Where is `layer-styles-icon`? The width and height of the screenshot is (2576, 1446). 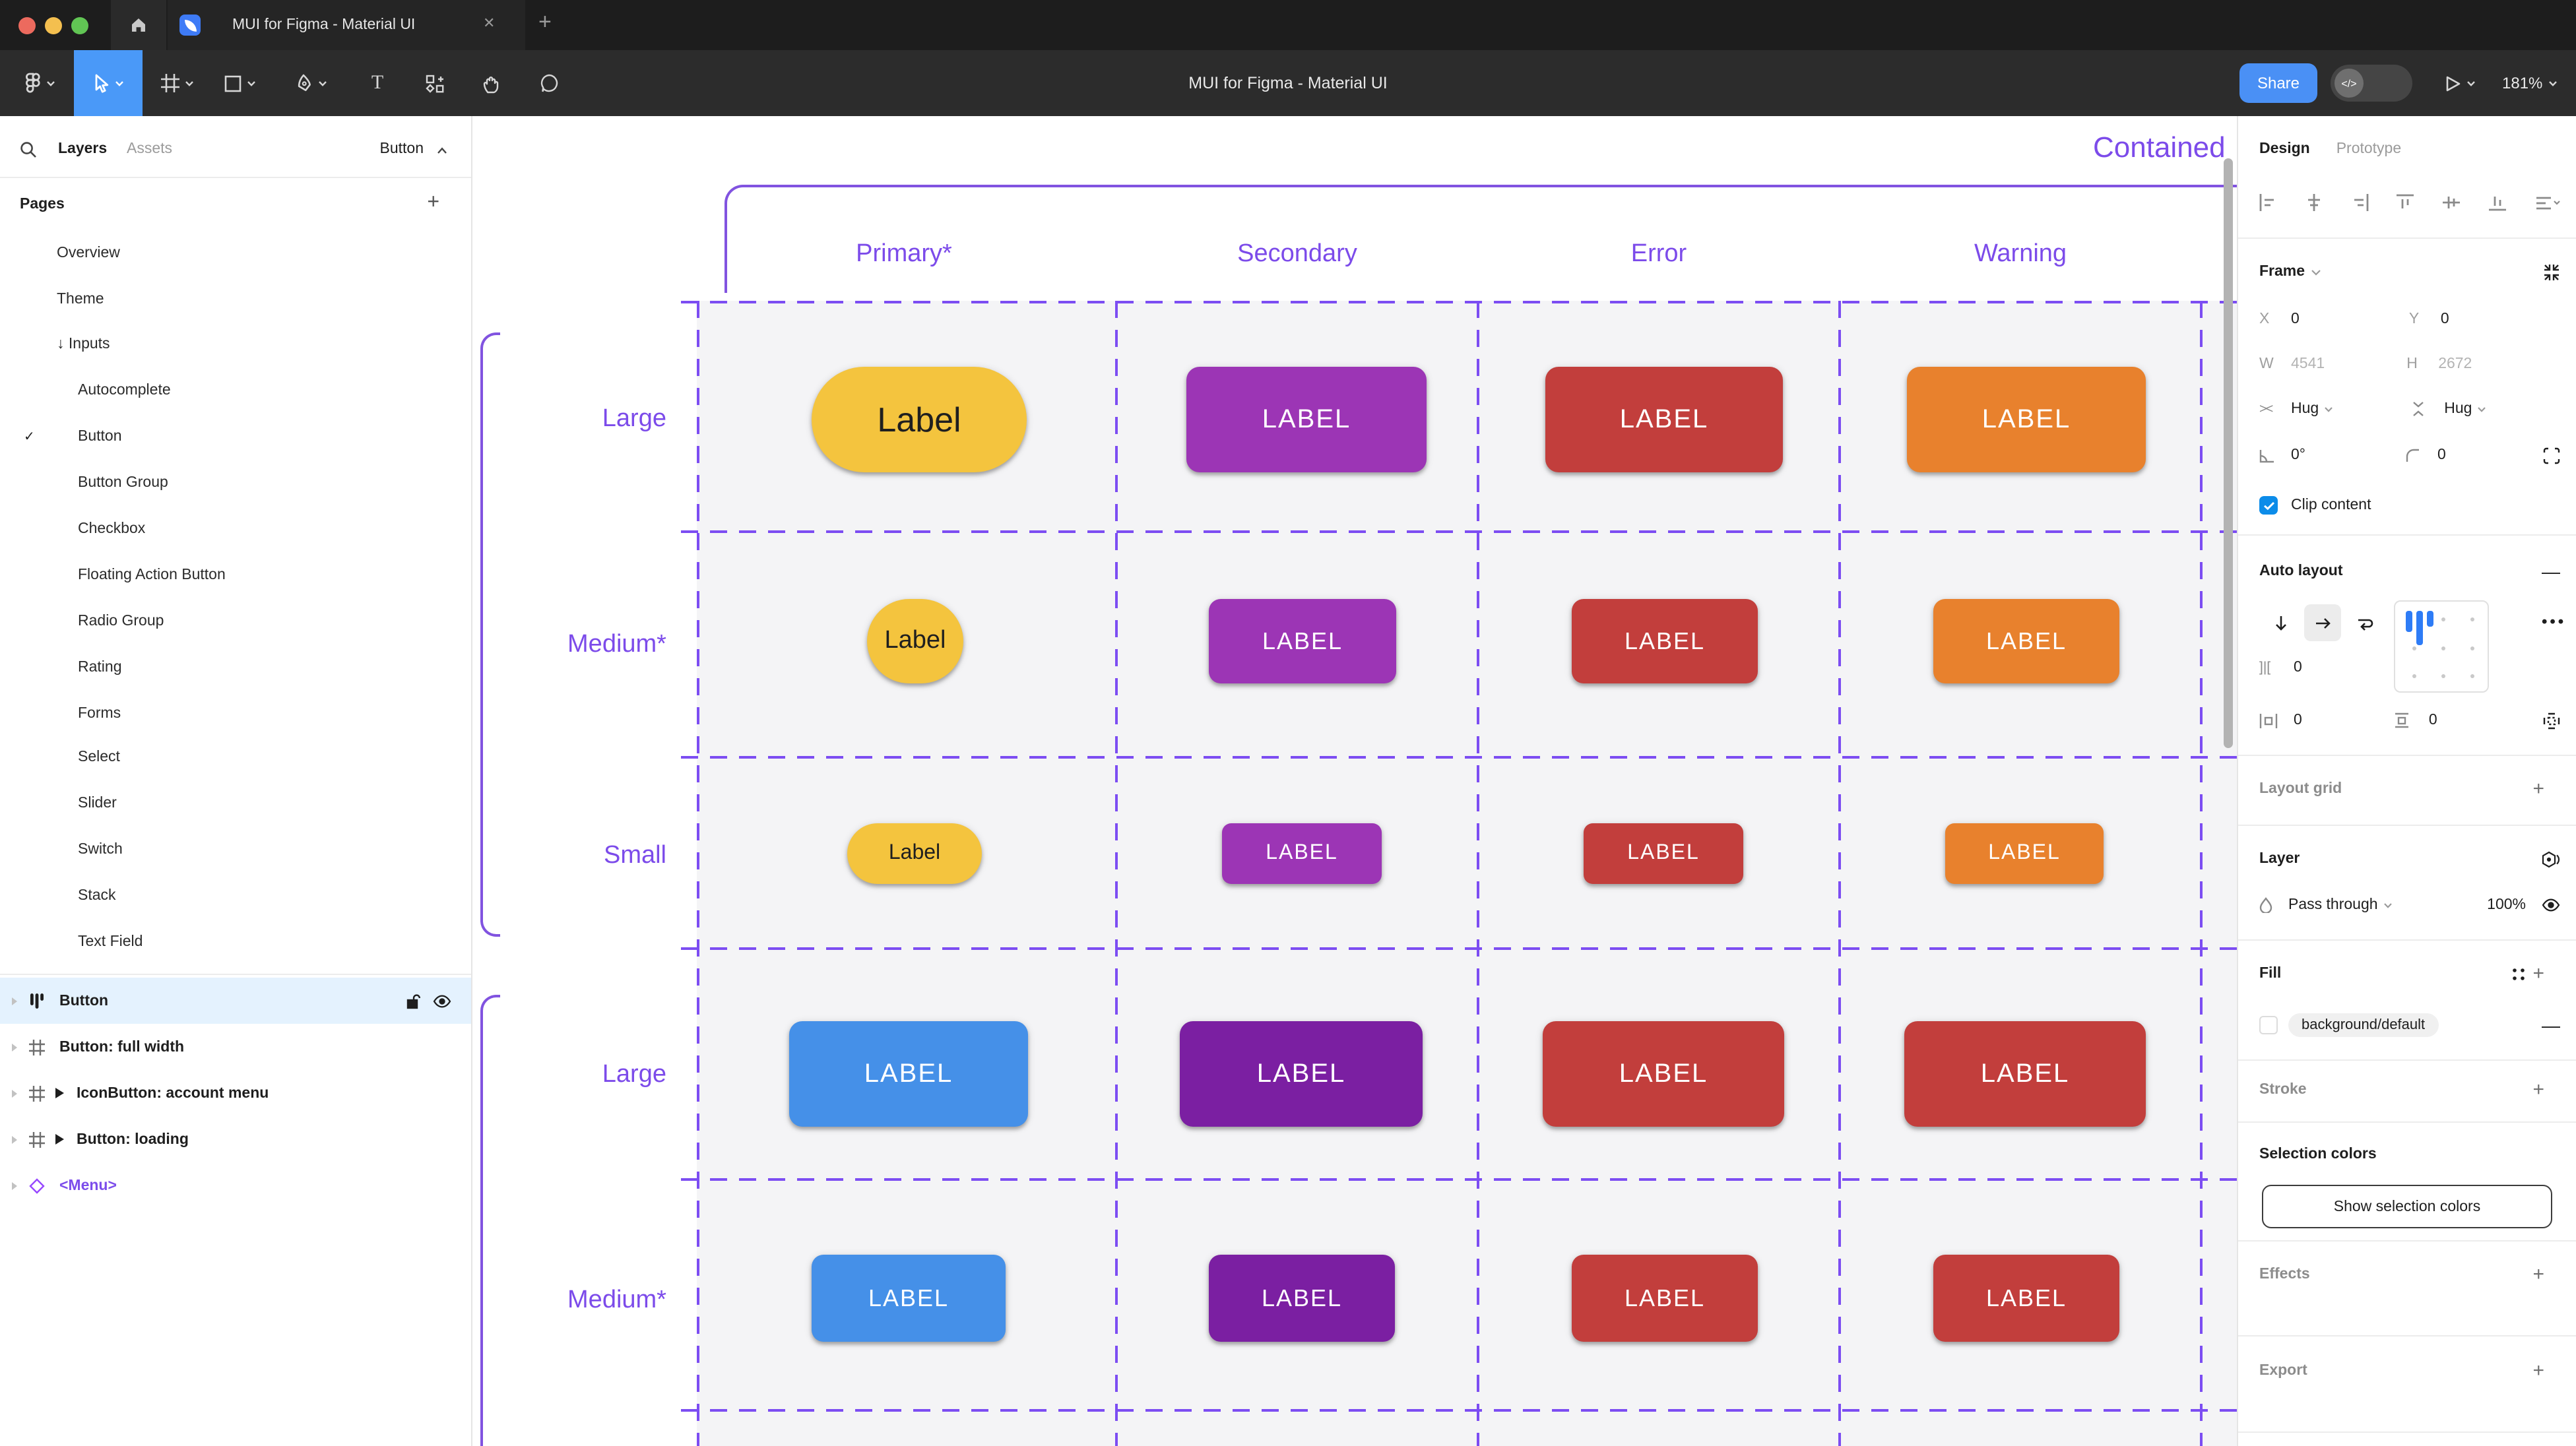 layer-styles-icon is located at coordinates (2550, 858).